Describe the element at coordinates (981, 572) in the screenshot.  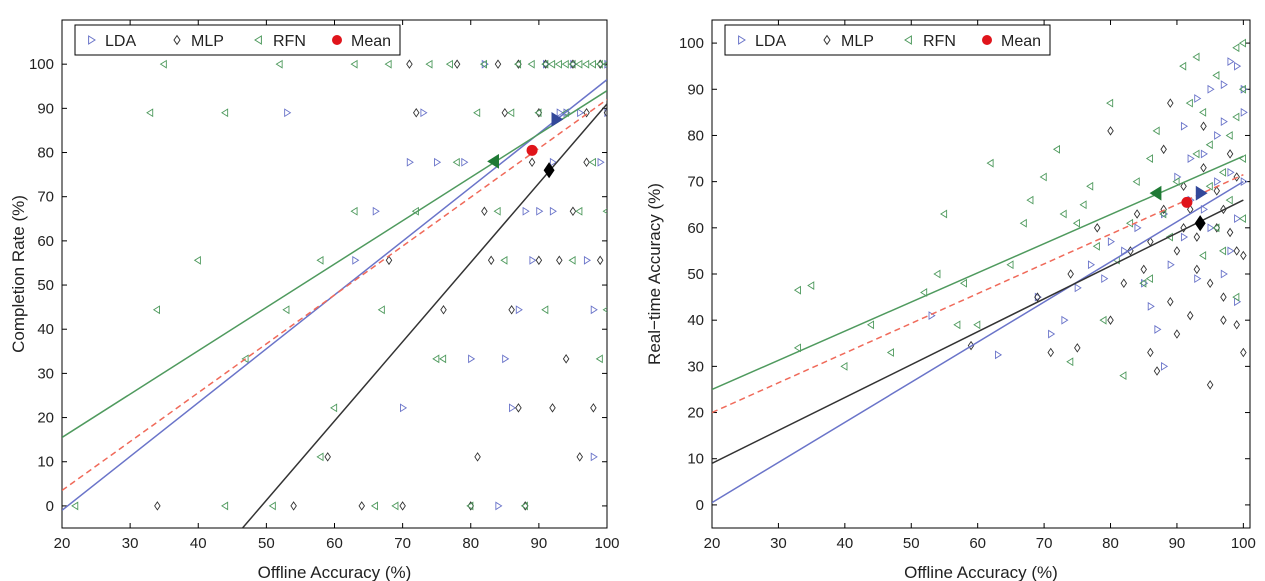
I see `x-axis-label: Offline Accuracy (%)` at that location.